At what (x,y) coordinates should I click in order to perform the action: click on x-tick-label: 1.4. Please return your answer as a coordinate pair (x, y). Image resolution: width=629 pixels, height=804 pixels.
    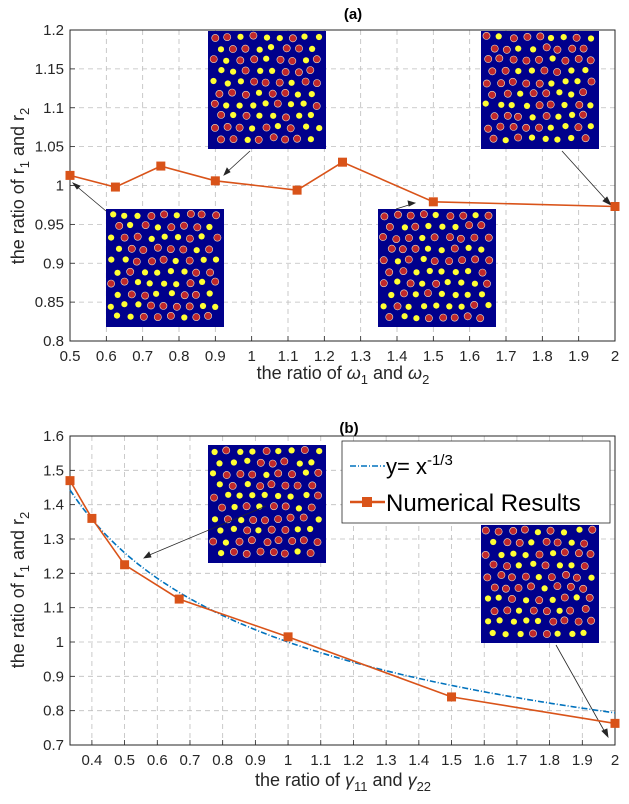
    Looking at the image, I should click on (397, 356).